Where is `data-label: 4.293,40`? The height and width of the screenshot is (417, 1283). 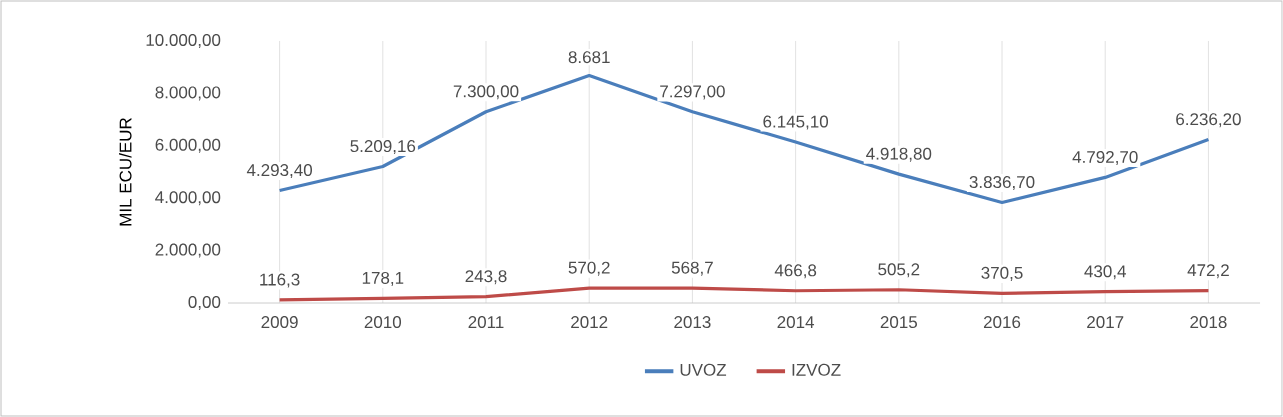 data-label: 4.293,40 is located at coordinates (279, 171).